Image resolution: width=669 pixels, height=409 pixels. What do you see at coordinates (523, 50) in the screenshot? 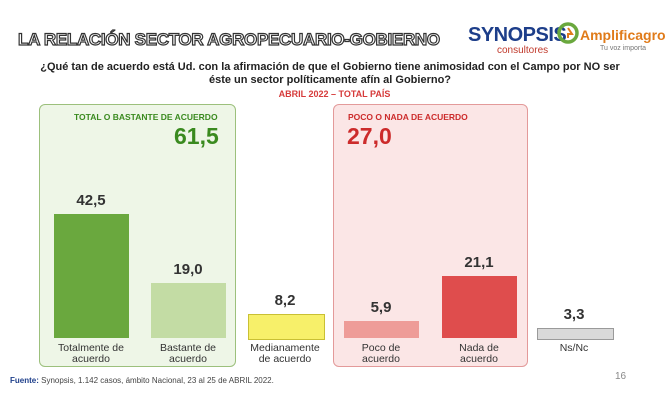
I see `synopsis-logo-subtitle: consultores` at bounding box center [523, 50].